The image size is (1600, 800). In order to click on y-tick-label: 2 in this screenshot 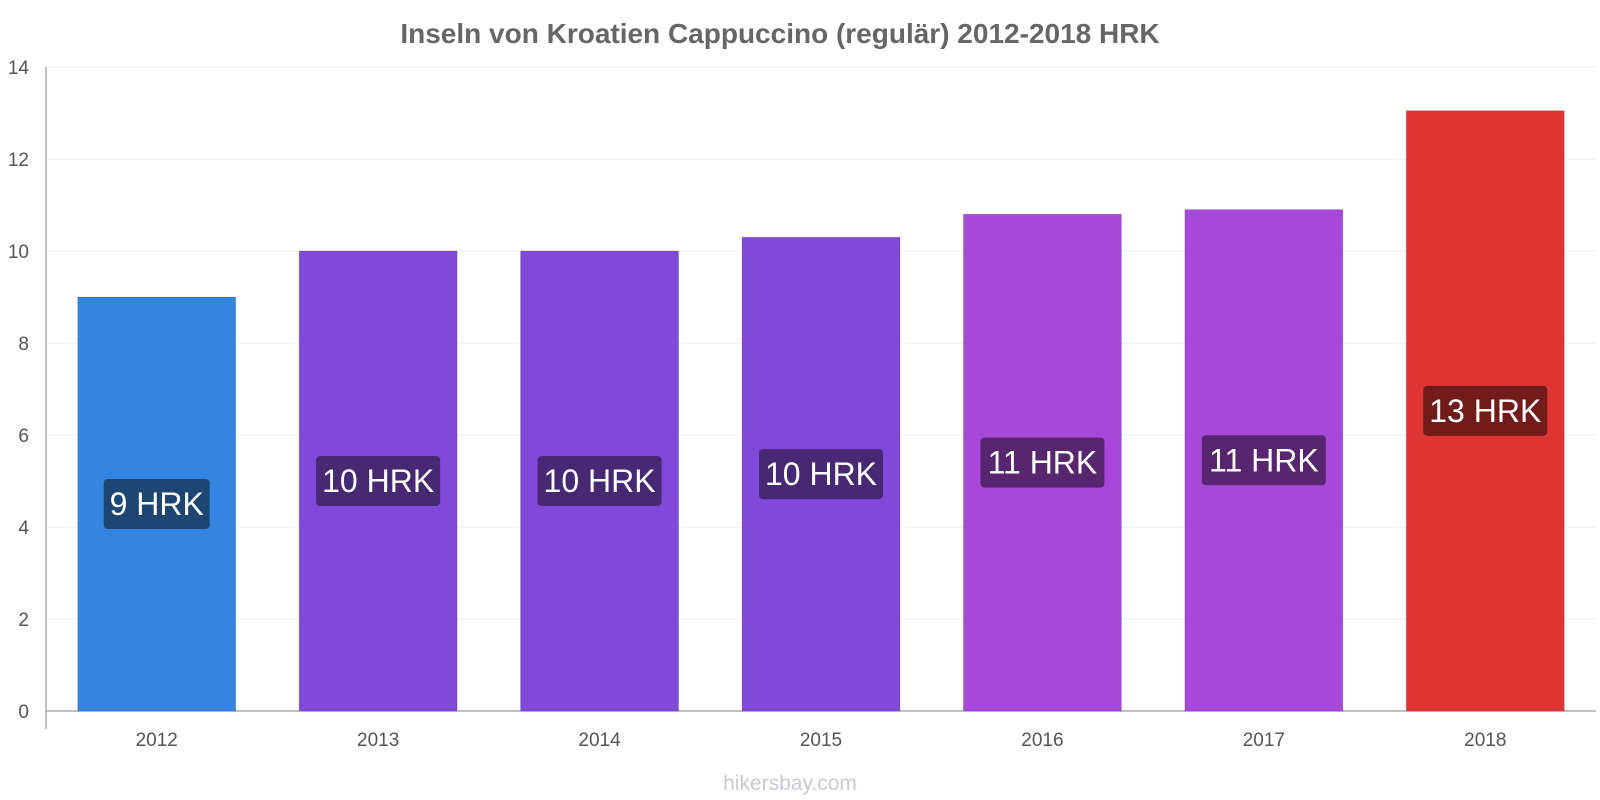, I will do `click(23, 620)`.